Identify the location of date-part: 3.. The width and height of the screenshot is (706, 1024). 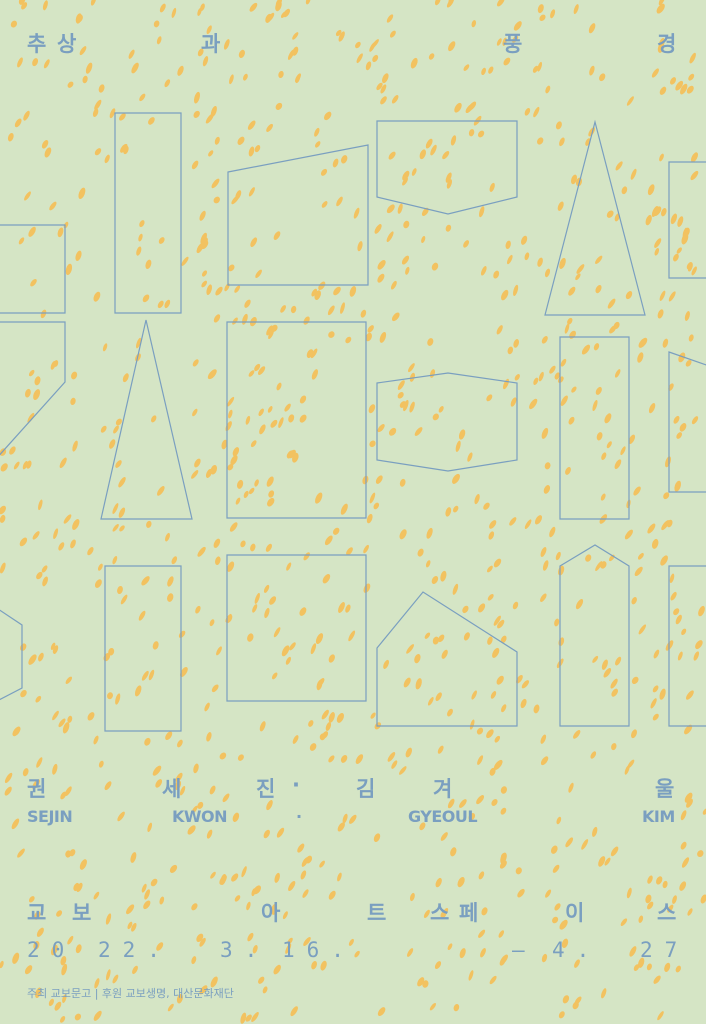
(245, 950).